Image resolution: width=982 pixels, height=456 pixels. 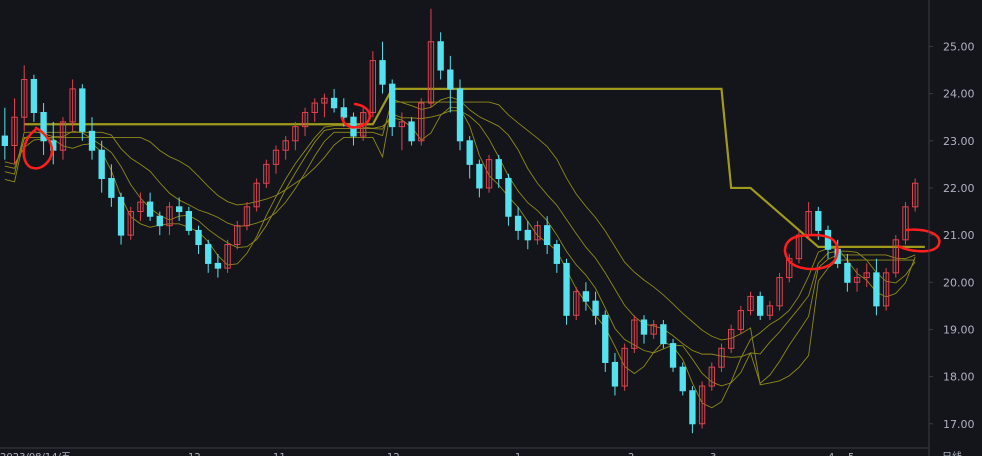 What do you see at coordinates (279, 454) in the screenshot?
I see `x-tick-label: 11` at bounding box center [279, 454].